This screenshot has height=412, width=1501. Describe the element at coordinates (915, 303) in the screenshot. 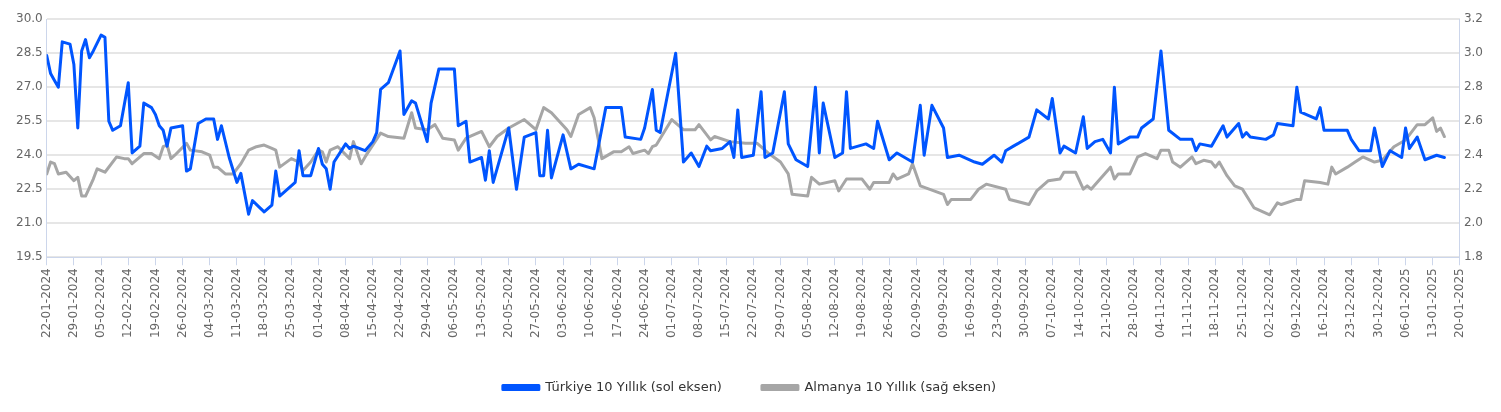

I see `x-tick-label: 02-09-2024` at that location.